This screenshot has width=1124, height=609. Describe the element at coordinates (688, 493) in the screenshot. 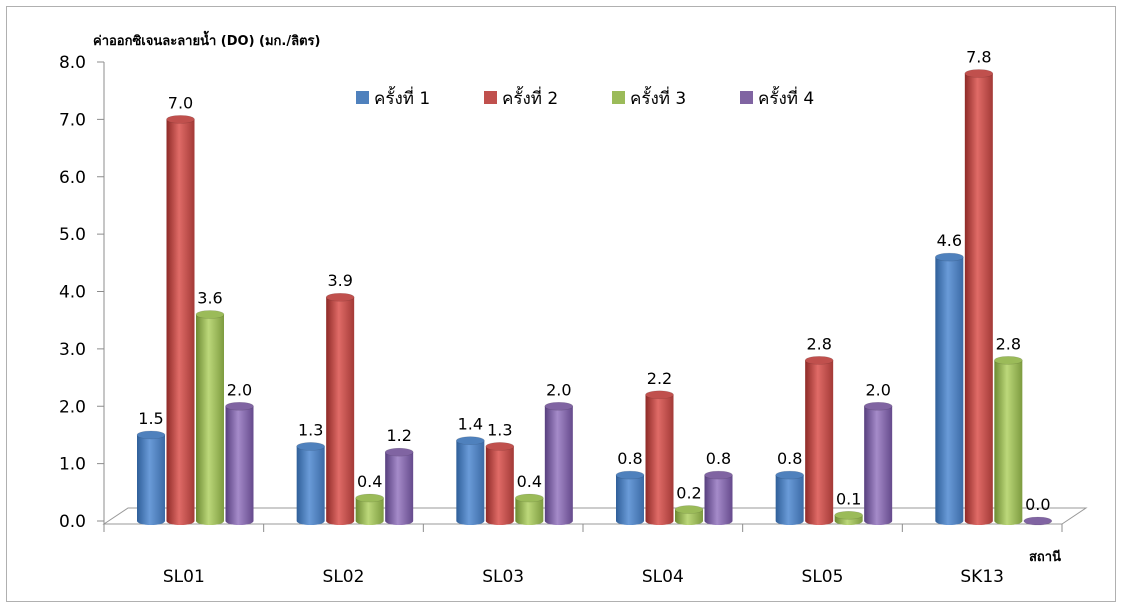

I see `data-label: 0.2` at that location.